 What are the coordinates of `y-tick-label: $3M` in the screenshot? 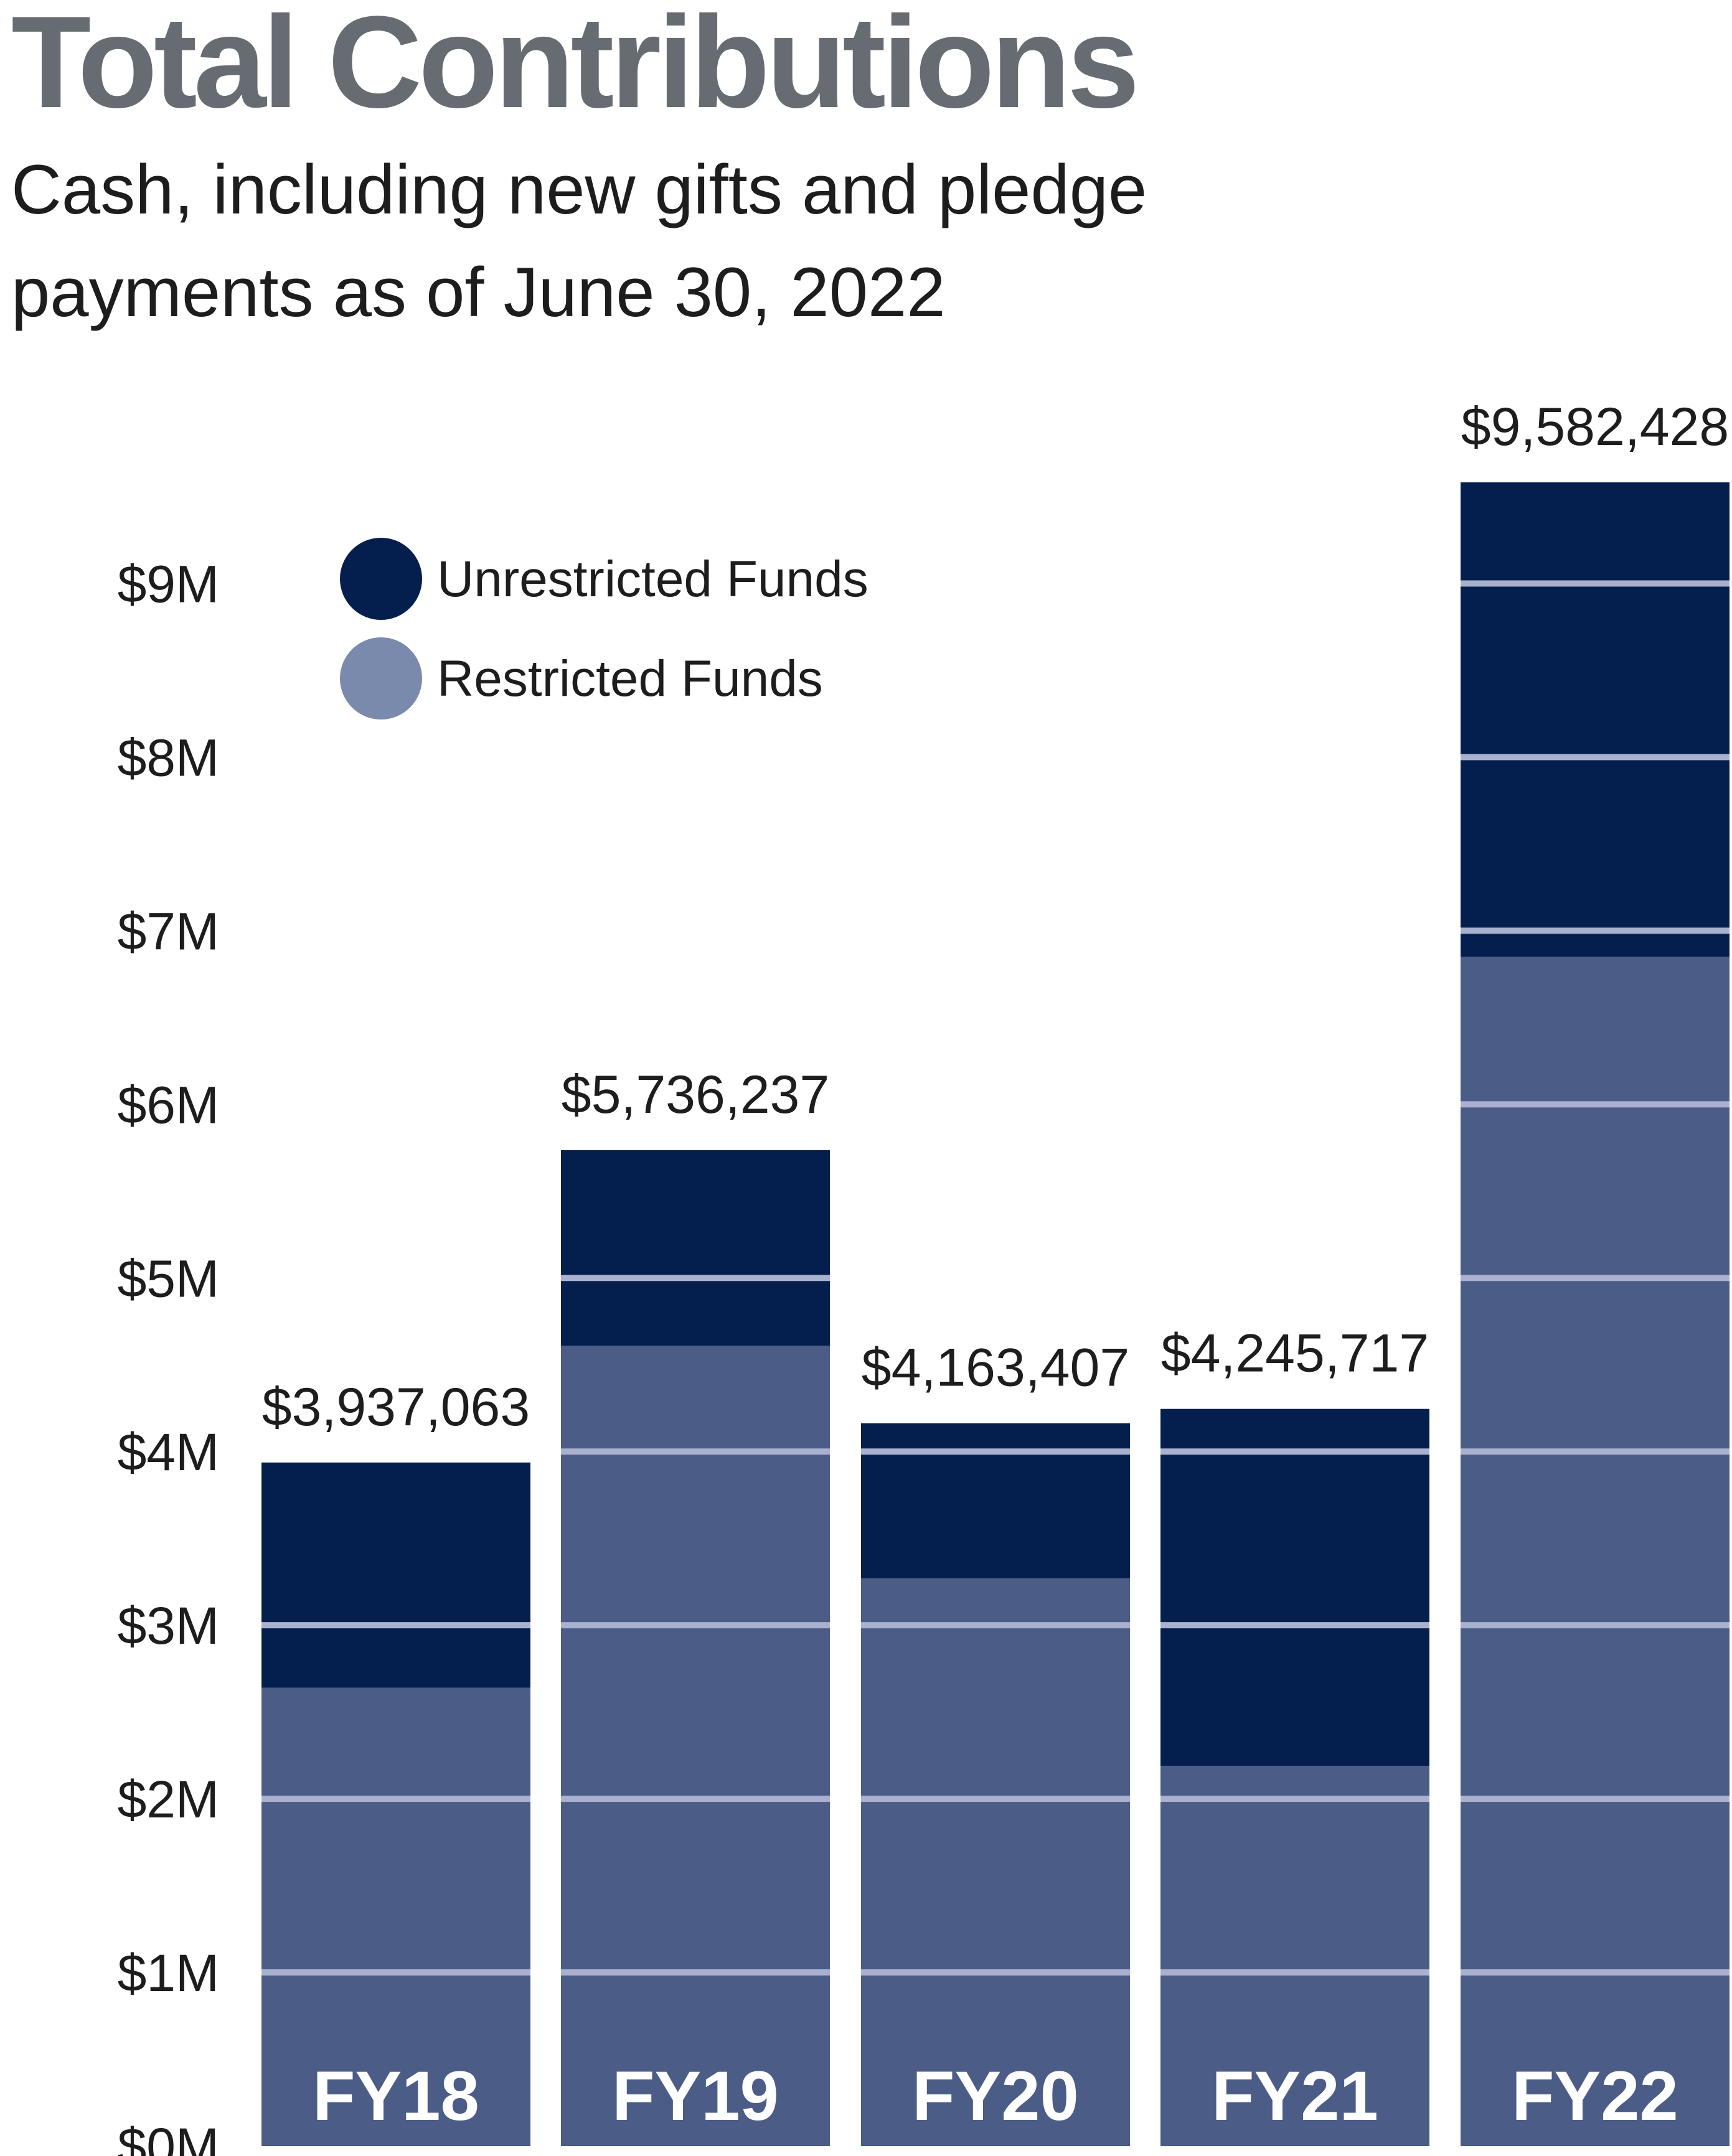 It's located at (169, 1626).